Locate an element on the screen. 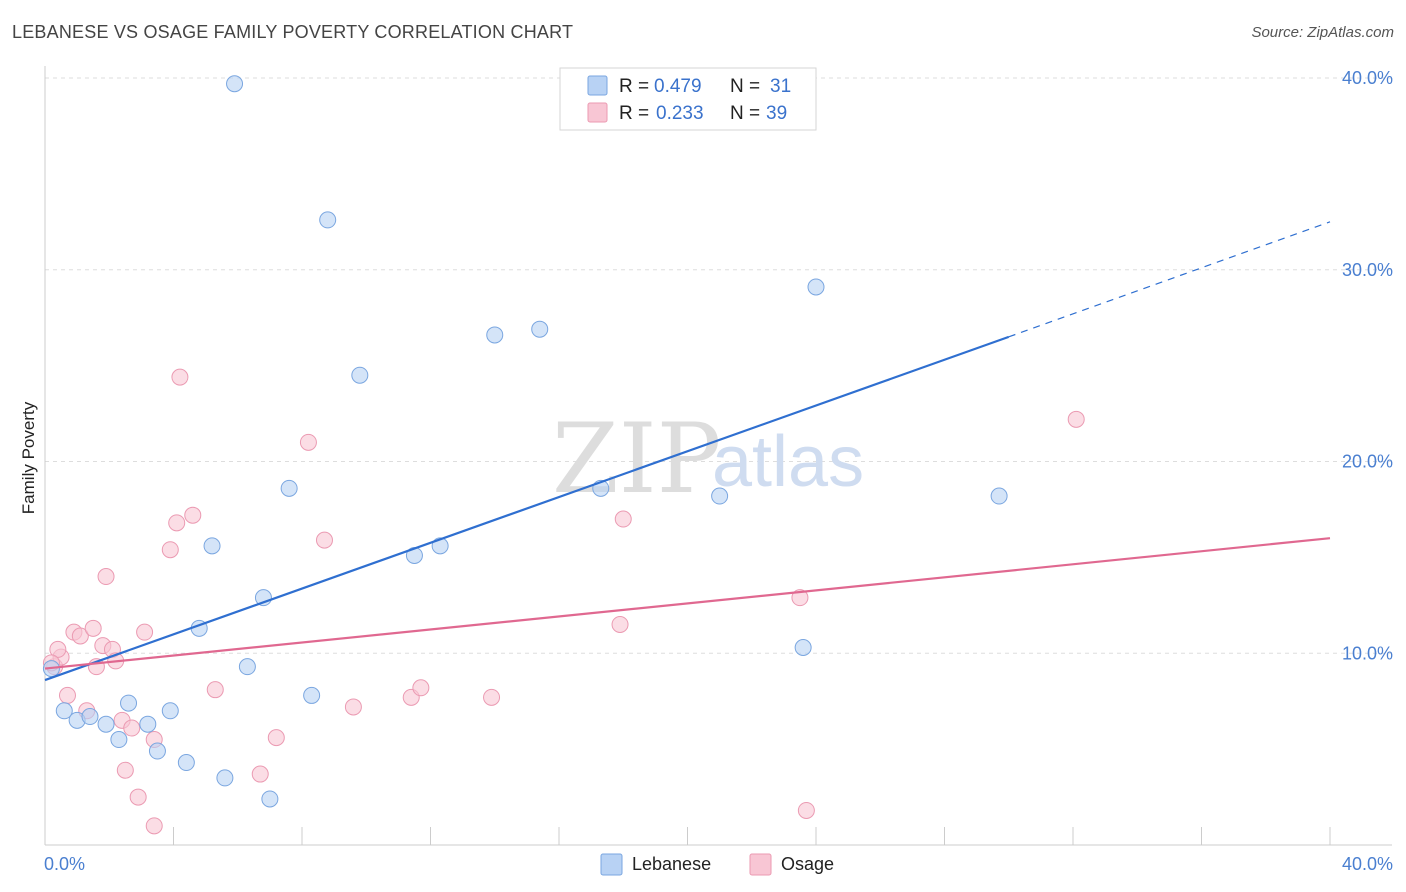  source-label: Source: ZipAtlas.com is located at coordinates (1322, 32).